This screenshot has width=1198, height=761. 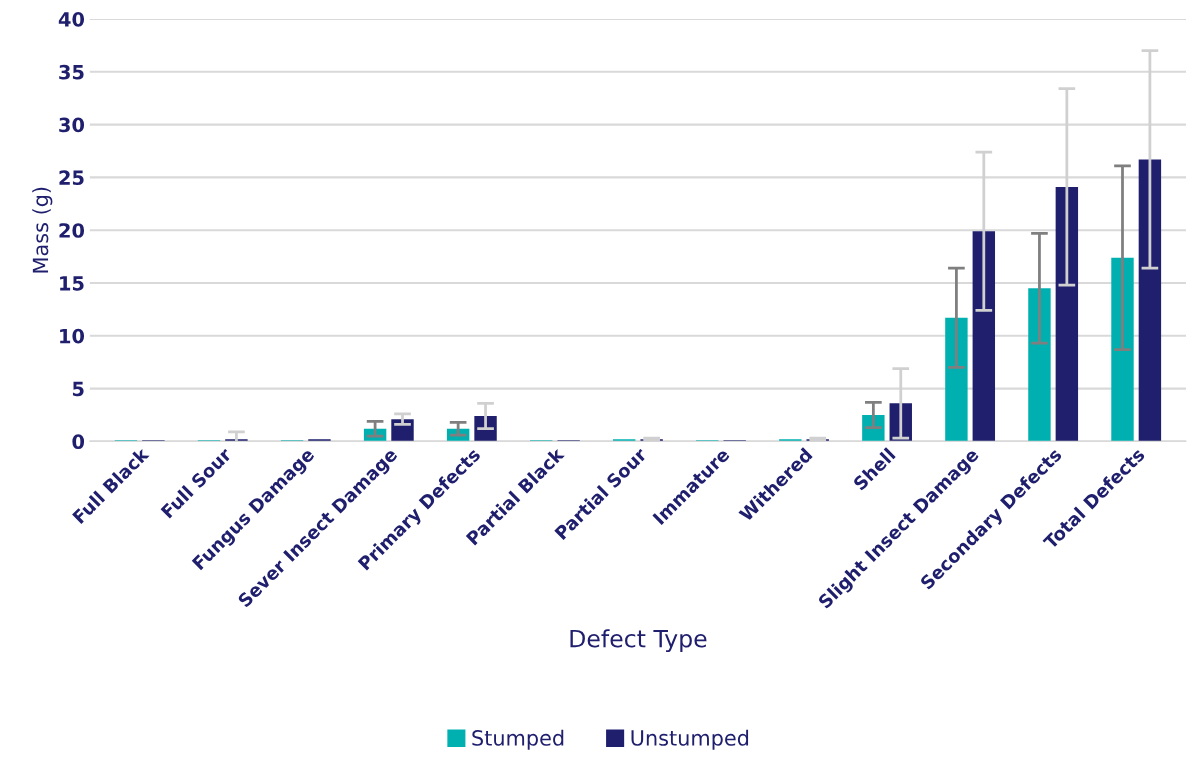 What do you see at coordinates (78, 389) in the screenshot?
I see `y-tick-label: 5` at bounding box center [78, 389].